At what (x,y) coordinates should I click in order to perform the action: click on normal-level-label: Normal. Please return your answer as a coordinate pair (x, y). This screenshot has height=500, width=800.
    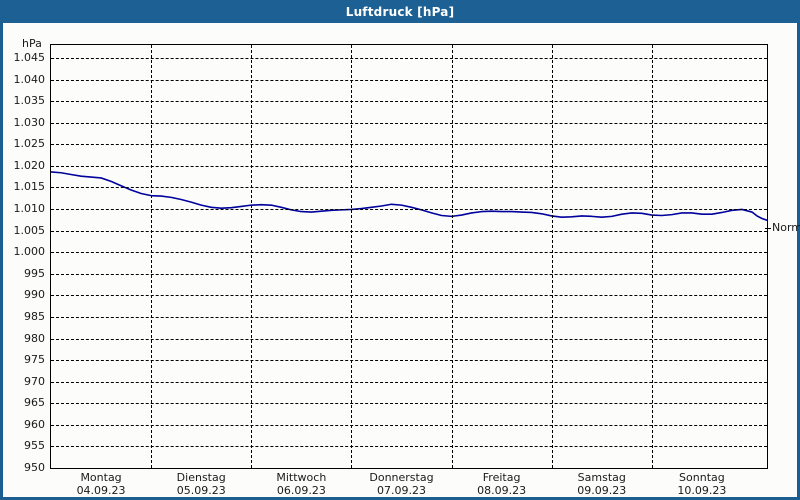
    Looking at the image, I should click on (786, 228).